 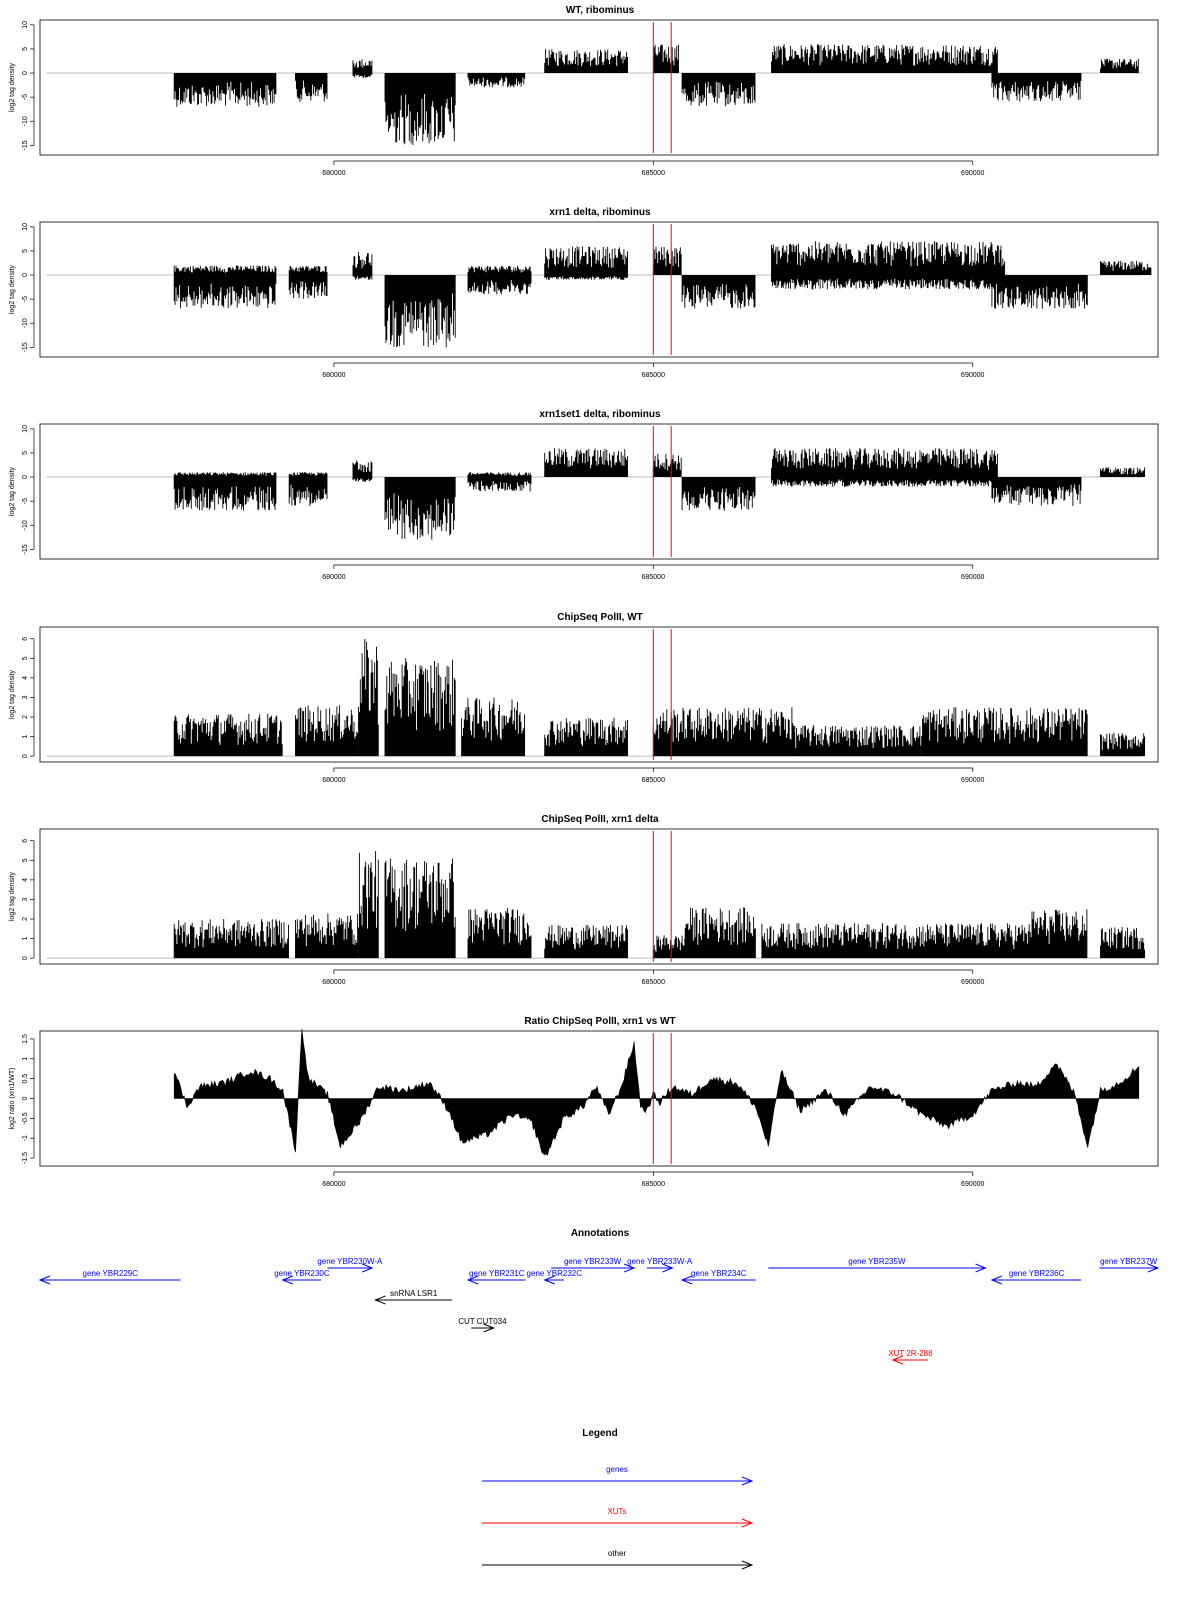 What do you see at coordinates (12, 87) in the screenshot?
I see `y-axis-label: log2 tag density` at bounding box center [12, 87].